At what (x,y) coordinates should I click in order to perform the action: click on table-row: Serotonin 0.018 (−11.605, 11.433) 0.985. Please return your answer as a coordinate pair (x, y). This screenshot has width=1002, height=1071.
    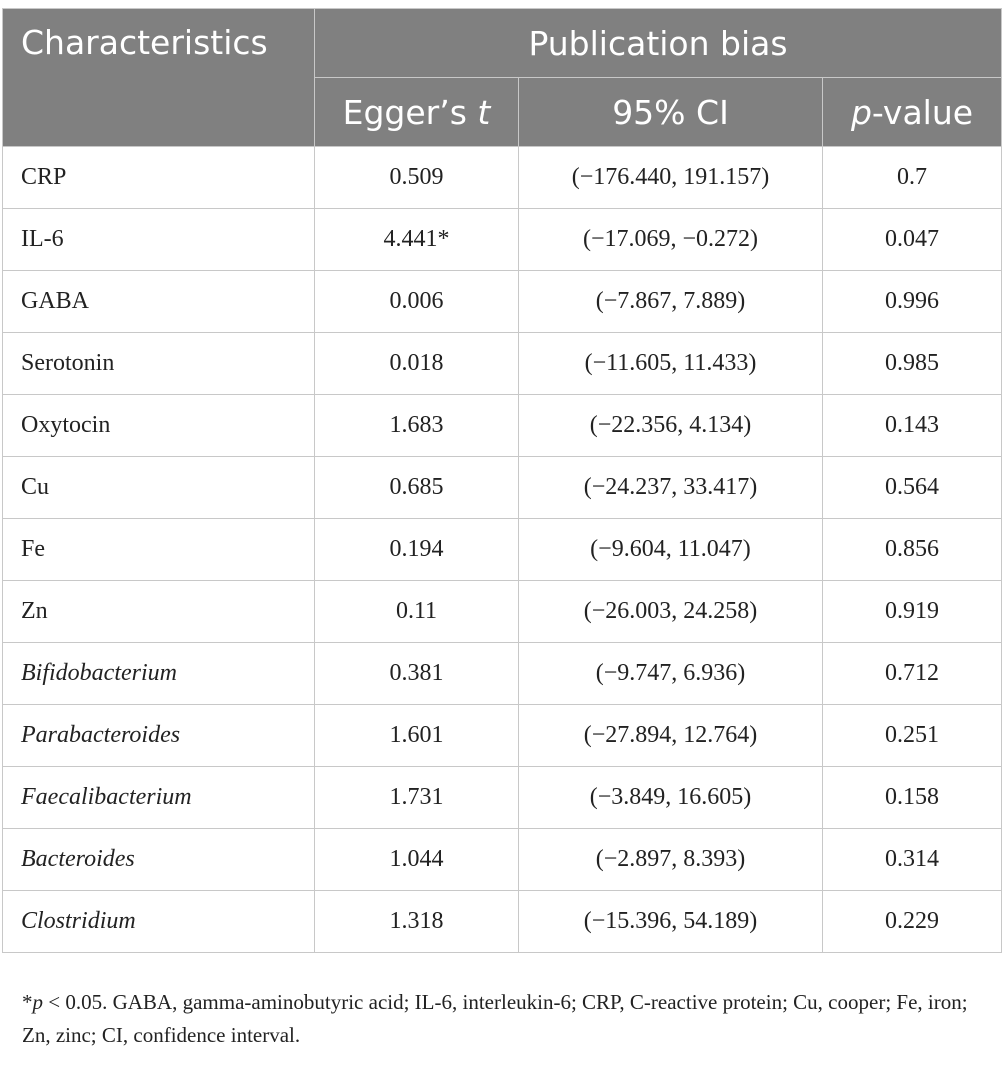
    Looking at the image, I should click on (502, 363).